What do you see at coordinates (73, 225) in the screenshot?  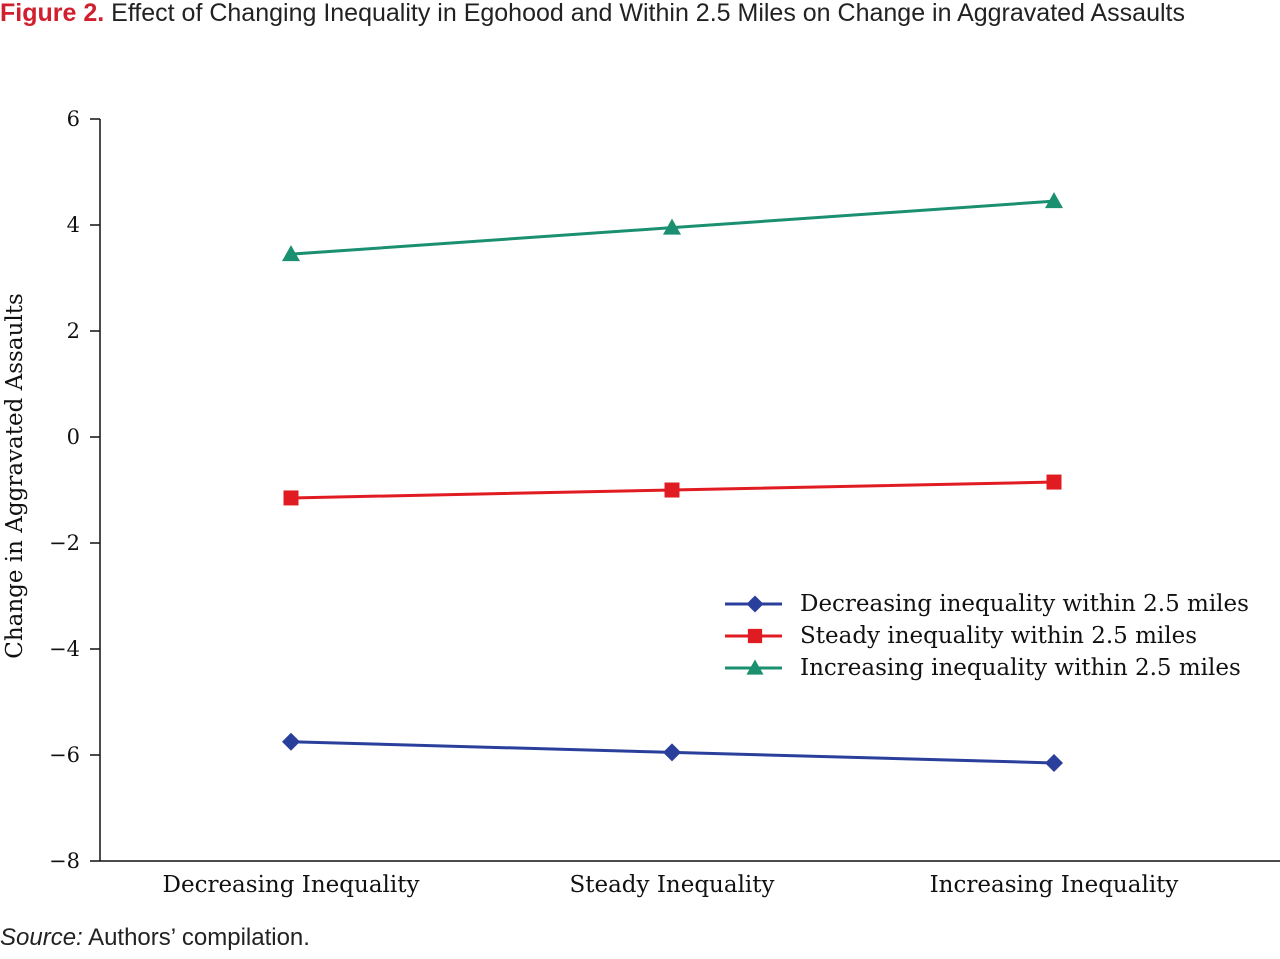 I see `y-tick-label: 4` at bounding box center [73, 225].